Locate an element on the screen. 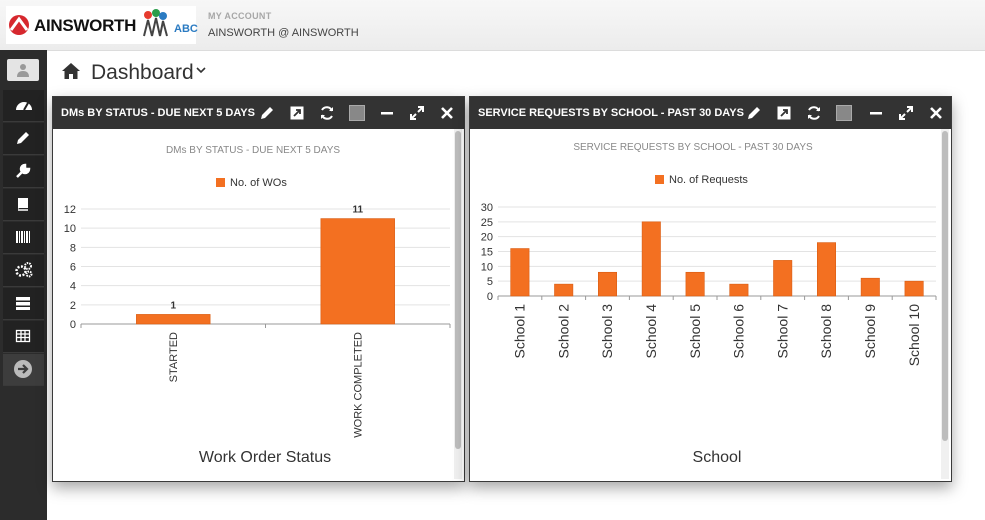  sidebar-user-button is located at coordinates (23, 70).